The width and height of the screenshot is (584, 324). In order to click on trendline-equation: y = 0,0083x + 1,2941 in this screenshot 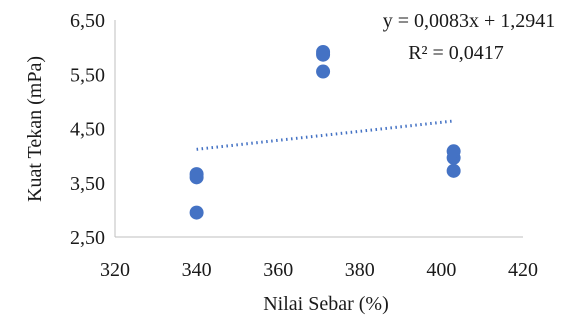, I will do `click(469, 21)`.